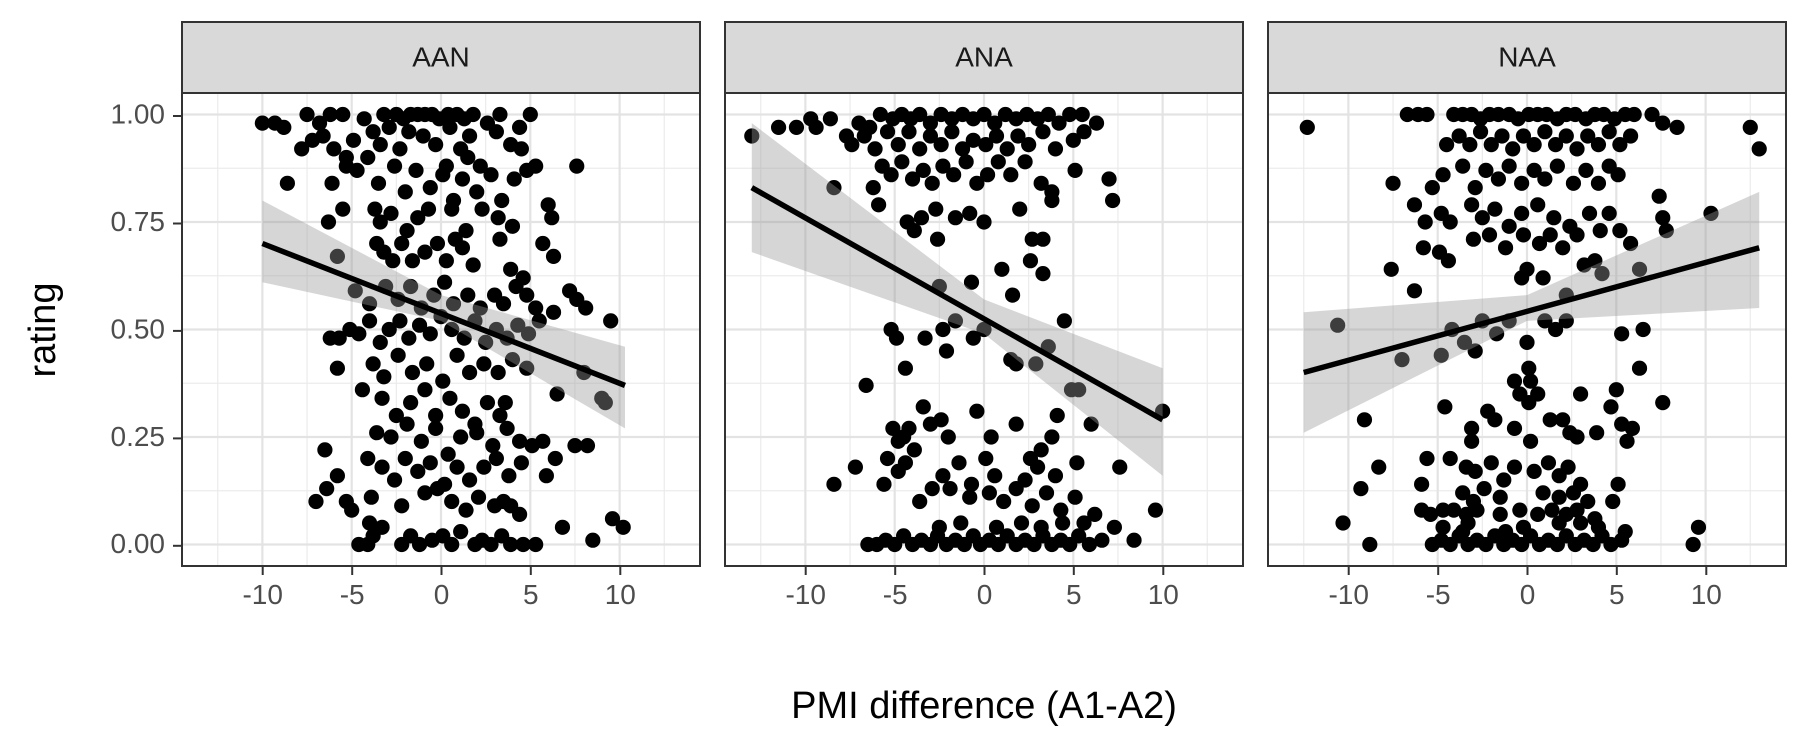  Describe the element at coordinates (620, 594) in the screenshot. I see `x-tick-label: 10` at that location.